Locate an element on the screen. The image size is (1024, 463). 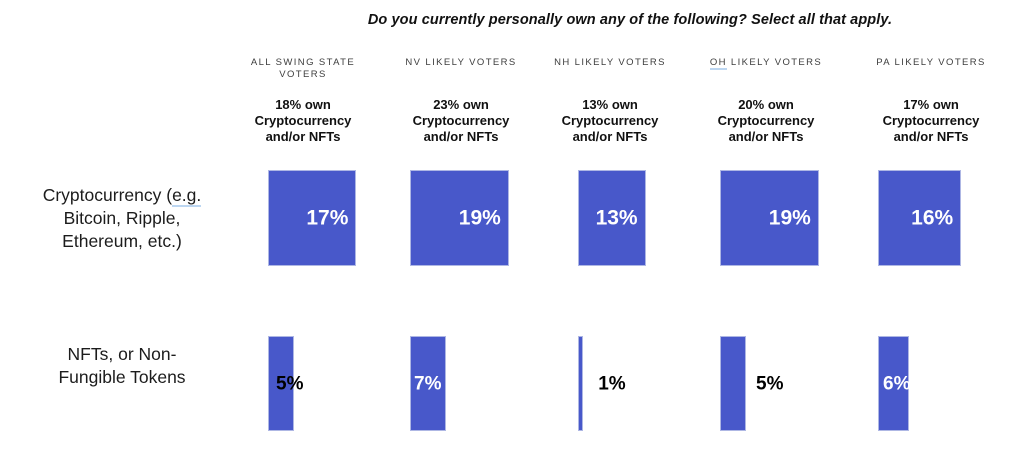
bar-value-label: 7% is located at coordinates (428, 383).